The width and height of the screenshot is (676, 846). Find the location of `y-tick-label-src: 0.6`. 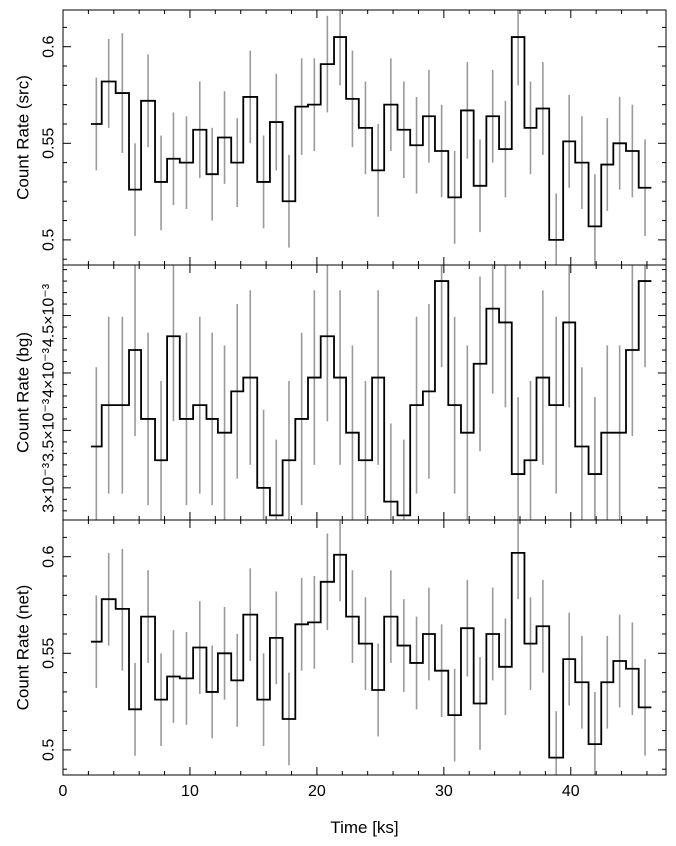

y-tick-label-src: 0.6 is located at coordinates (49, 46).